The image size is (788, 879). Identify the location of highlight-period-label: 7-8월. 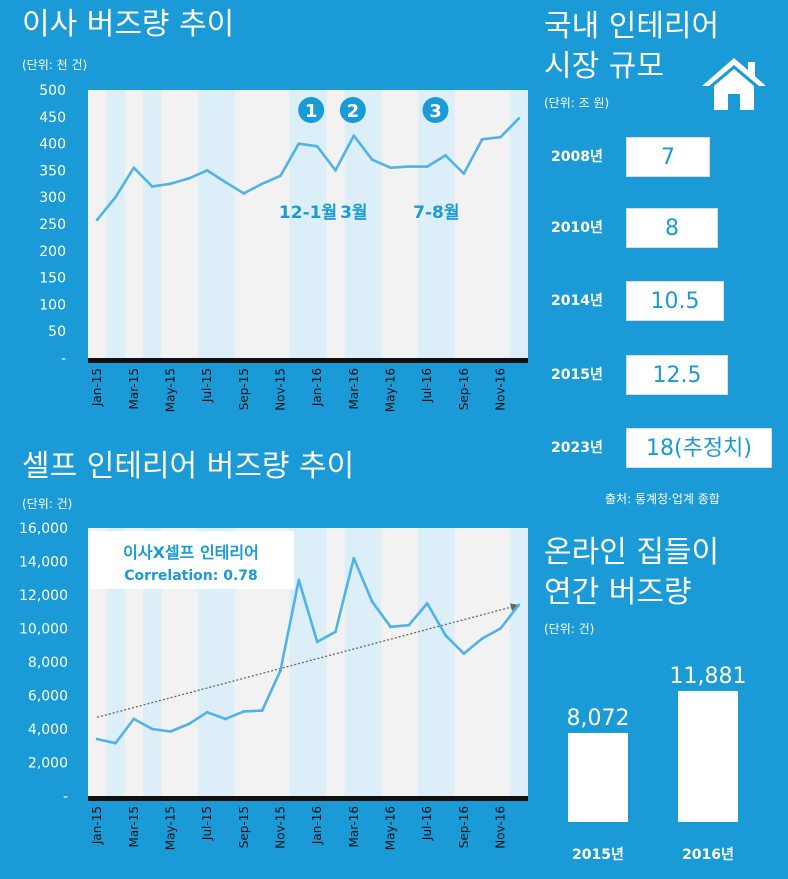
(436, 213).